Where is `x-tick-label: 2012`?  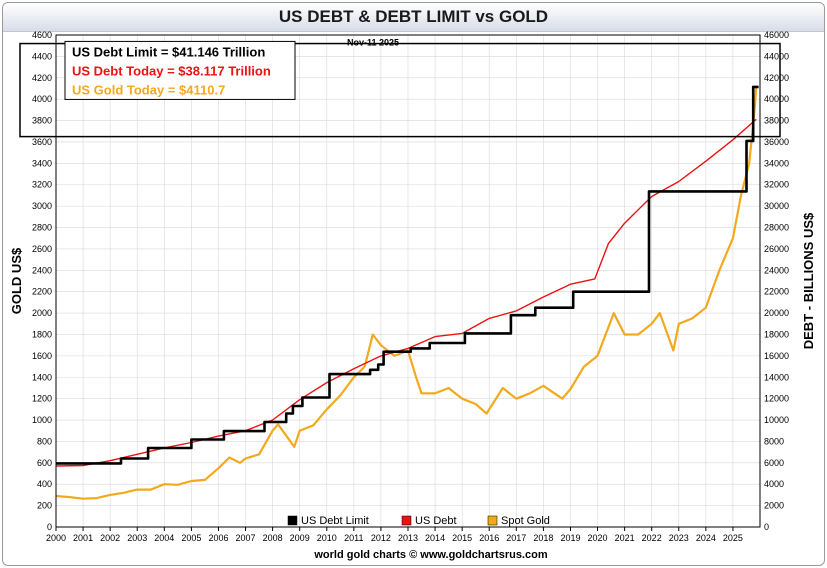 x-tick-label: 2012 is located at coordinates (381, 538).